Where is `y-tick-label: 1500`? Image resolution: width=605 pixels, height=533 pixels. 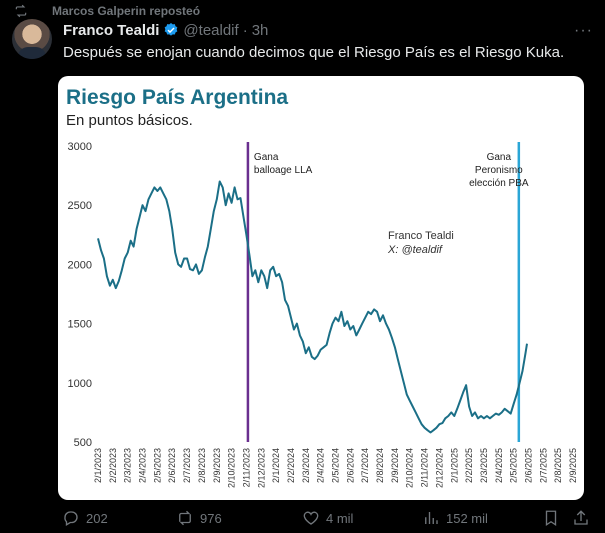
y-tick-label: 1500 is located at coordinates (80, 325).